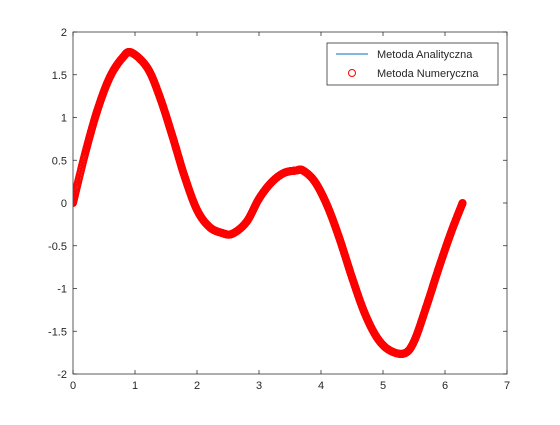 The image size is (560, 425). Describe the element at coordinates (259, 386) in the screenshot. I see `x-tick-label: 3` at that location.